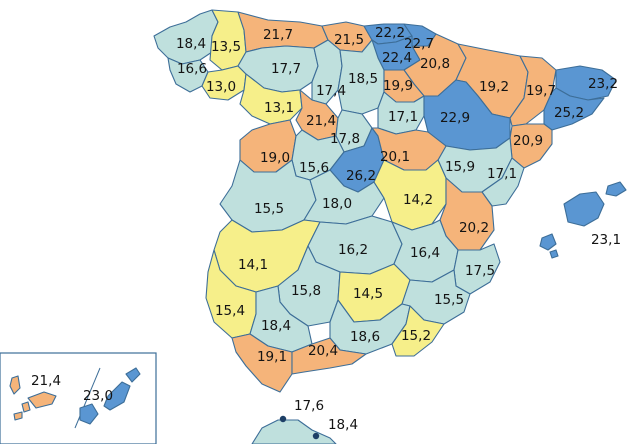 Image resolution: width=636 pixels, height=444 pixels. I want to click on label-tarragona: 20,9, so click(528, 141).